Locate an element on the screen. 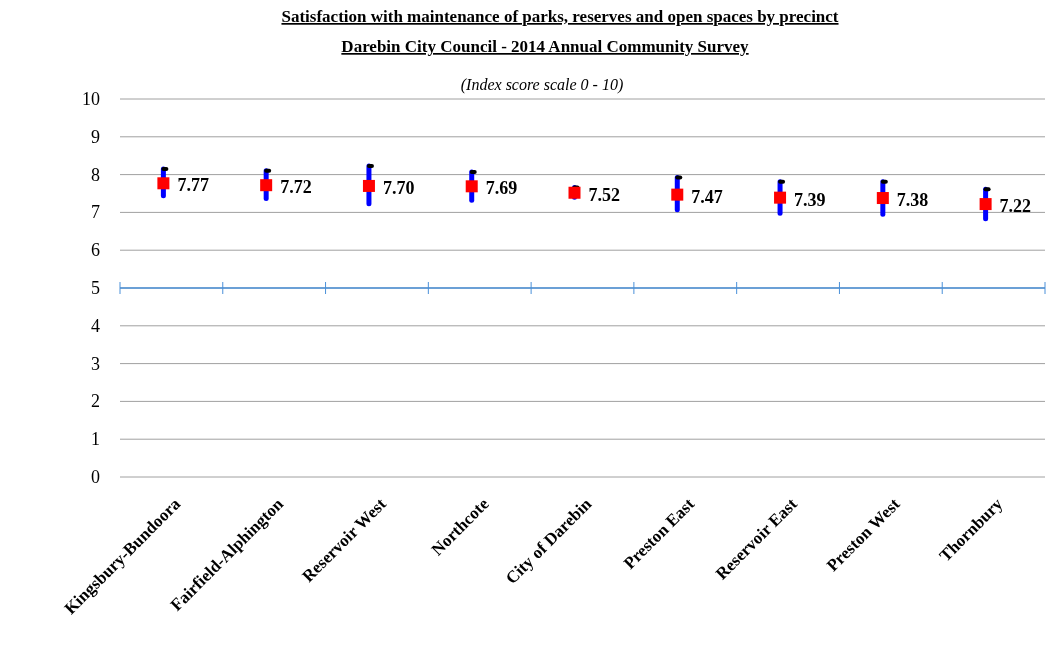  y-tick-label: 0 is located at coordinates (95, 477).